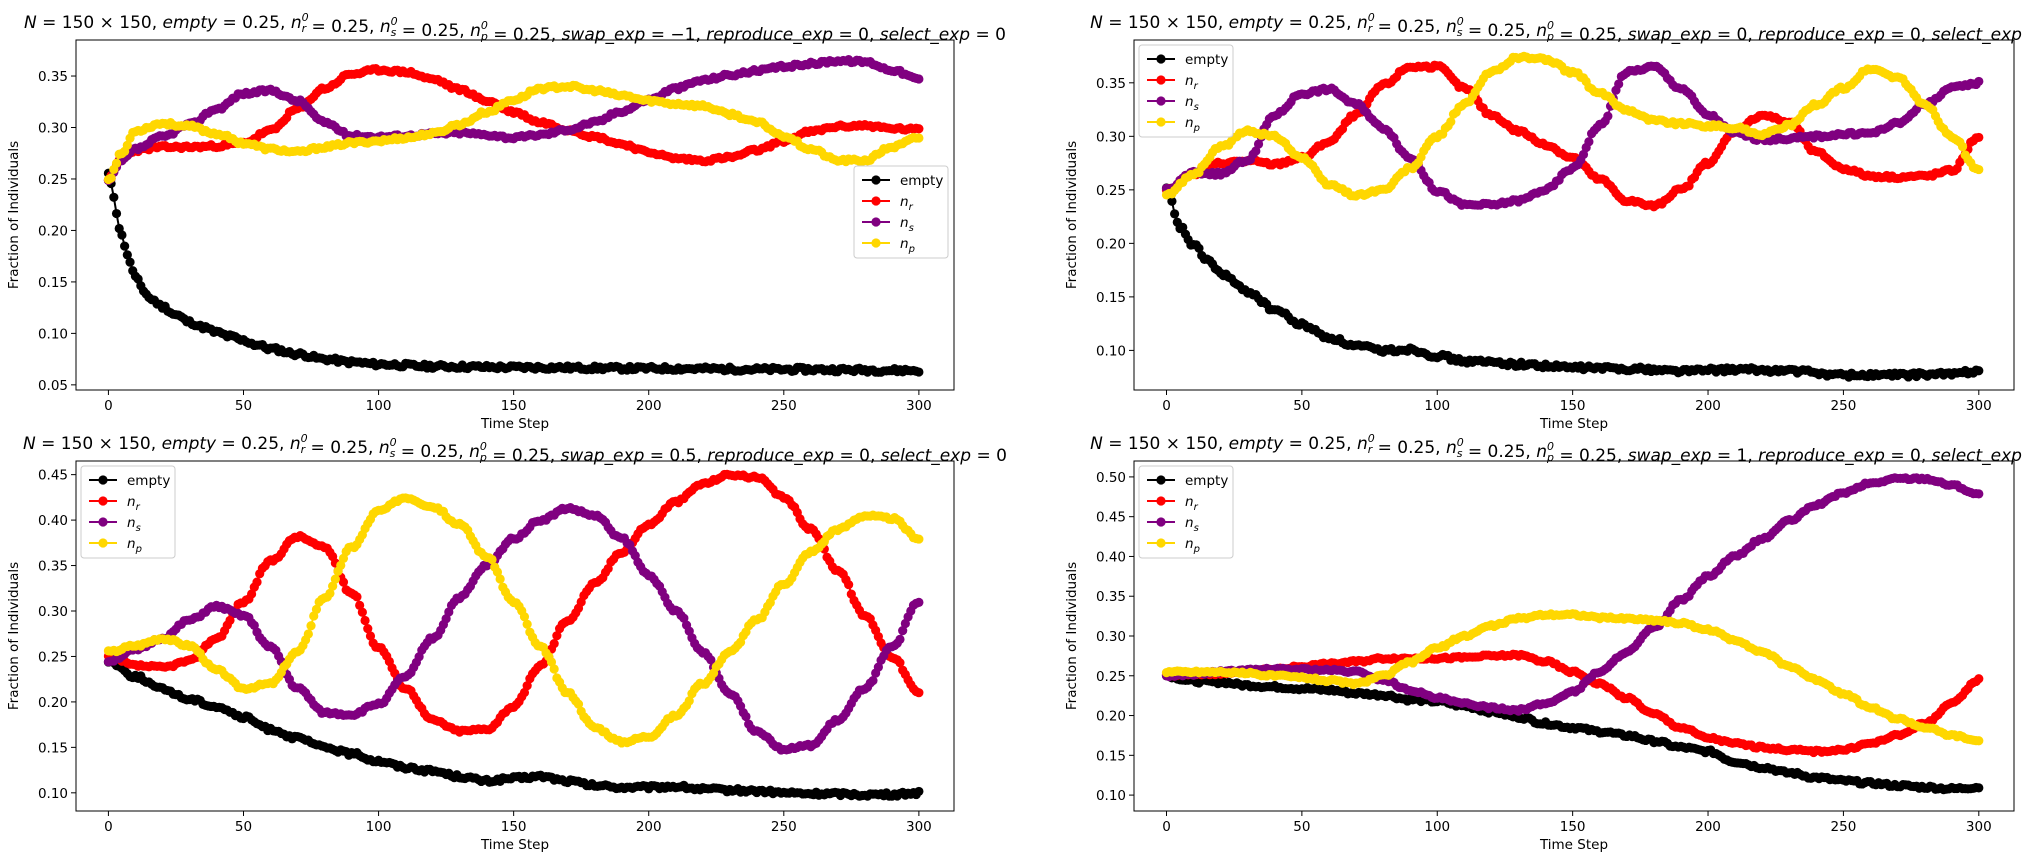 The width and height of the screenshot is (2028, 861). I want to click on series-n-s, so click(513, 120).